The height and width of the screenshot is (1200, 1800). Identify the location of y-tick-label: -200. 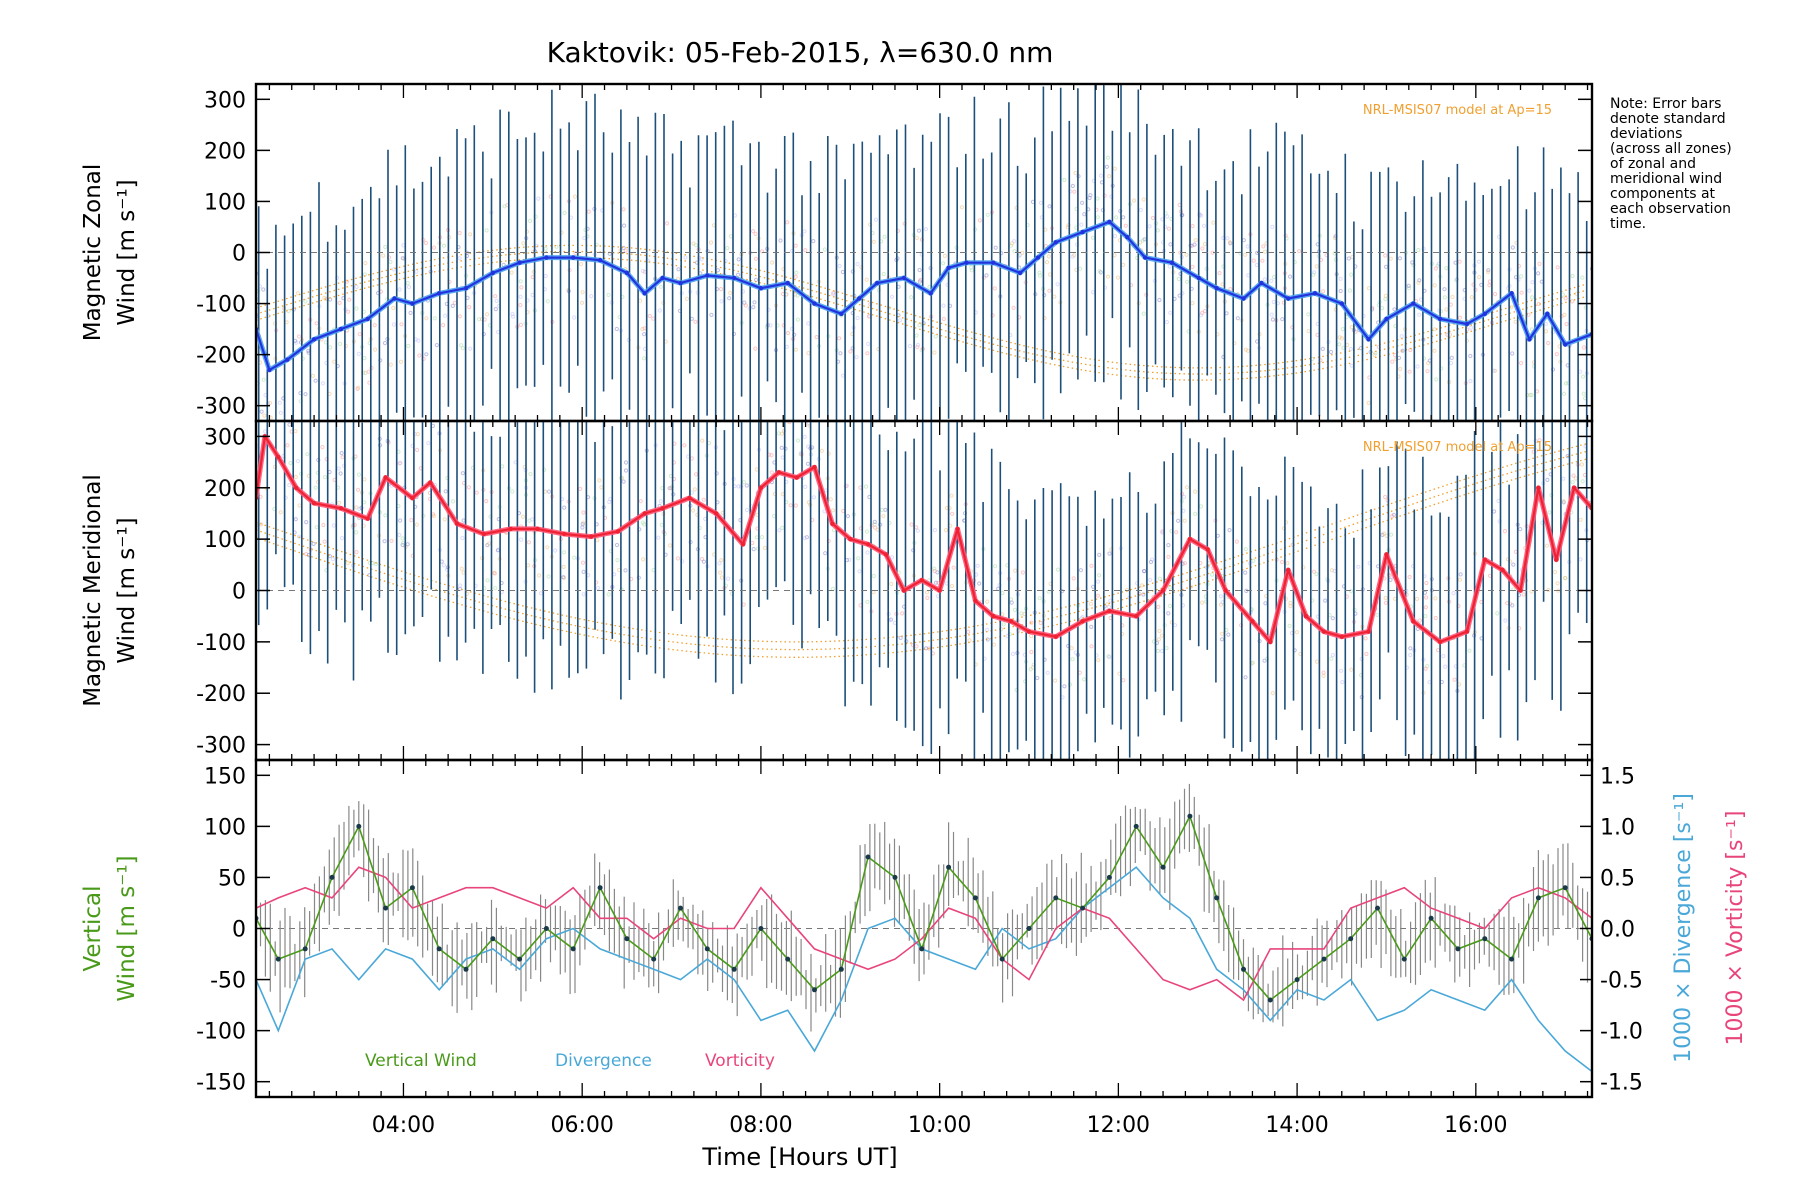
(221, 356).